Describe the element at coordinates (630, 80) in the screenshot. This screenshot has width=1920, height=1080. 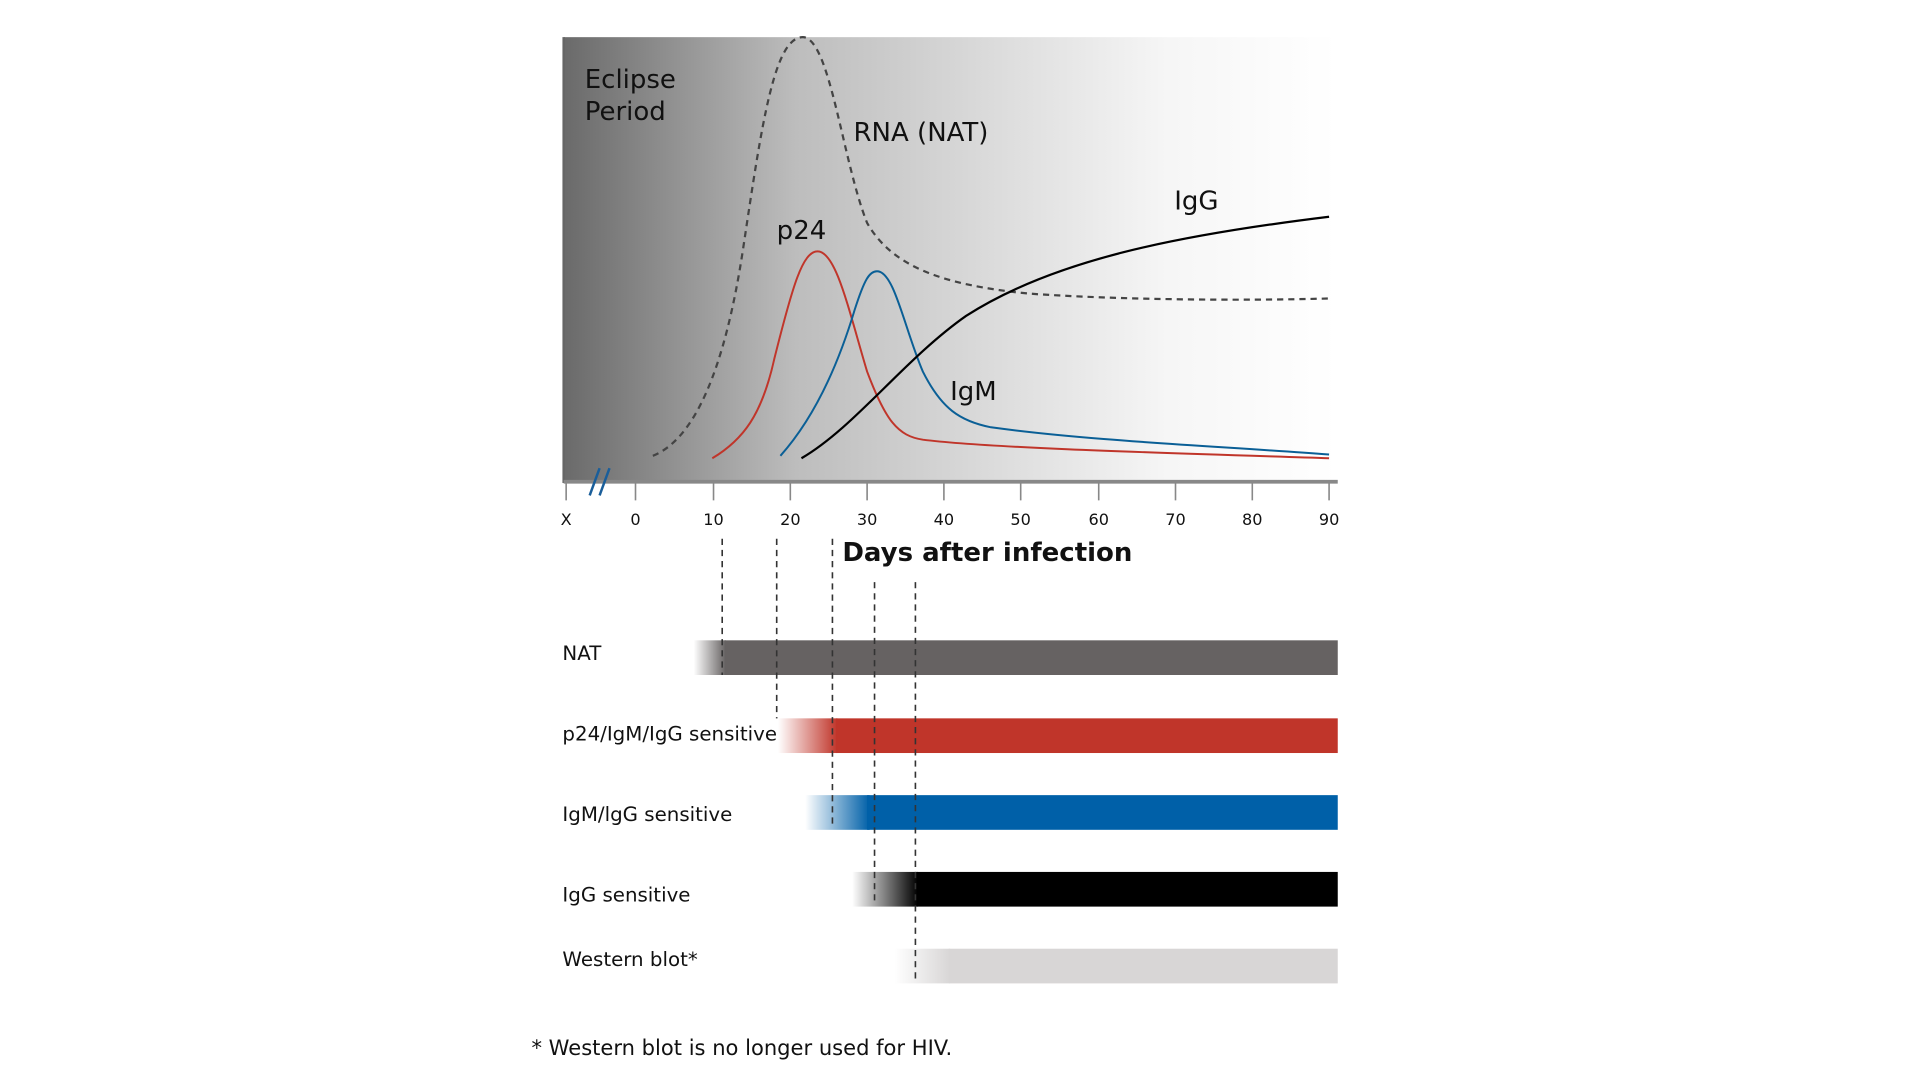
I see `eclipse-label: Eclipse` at that location.